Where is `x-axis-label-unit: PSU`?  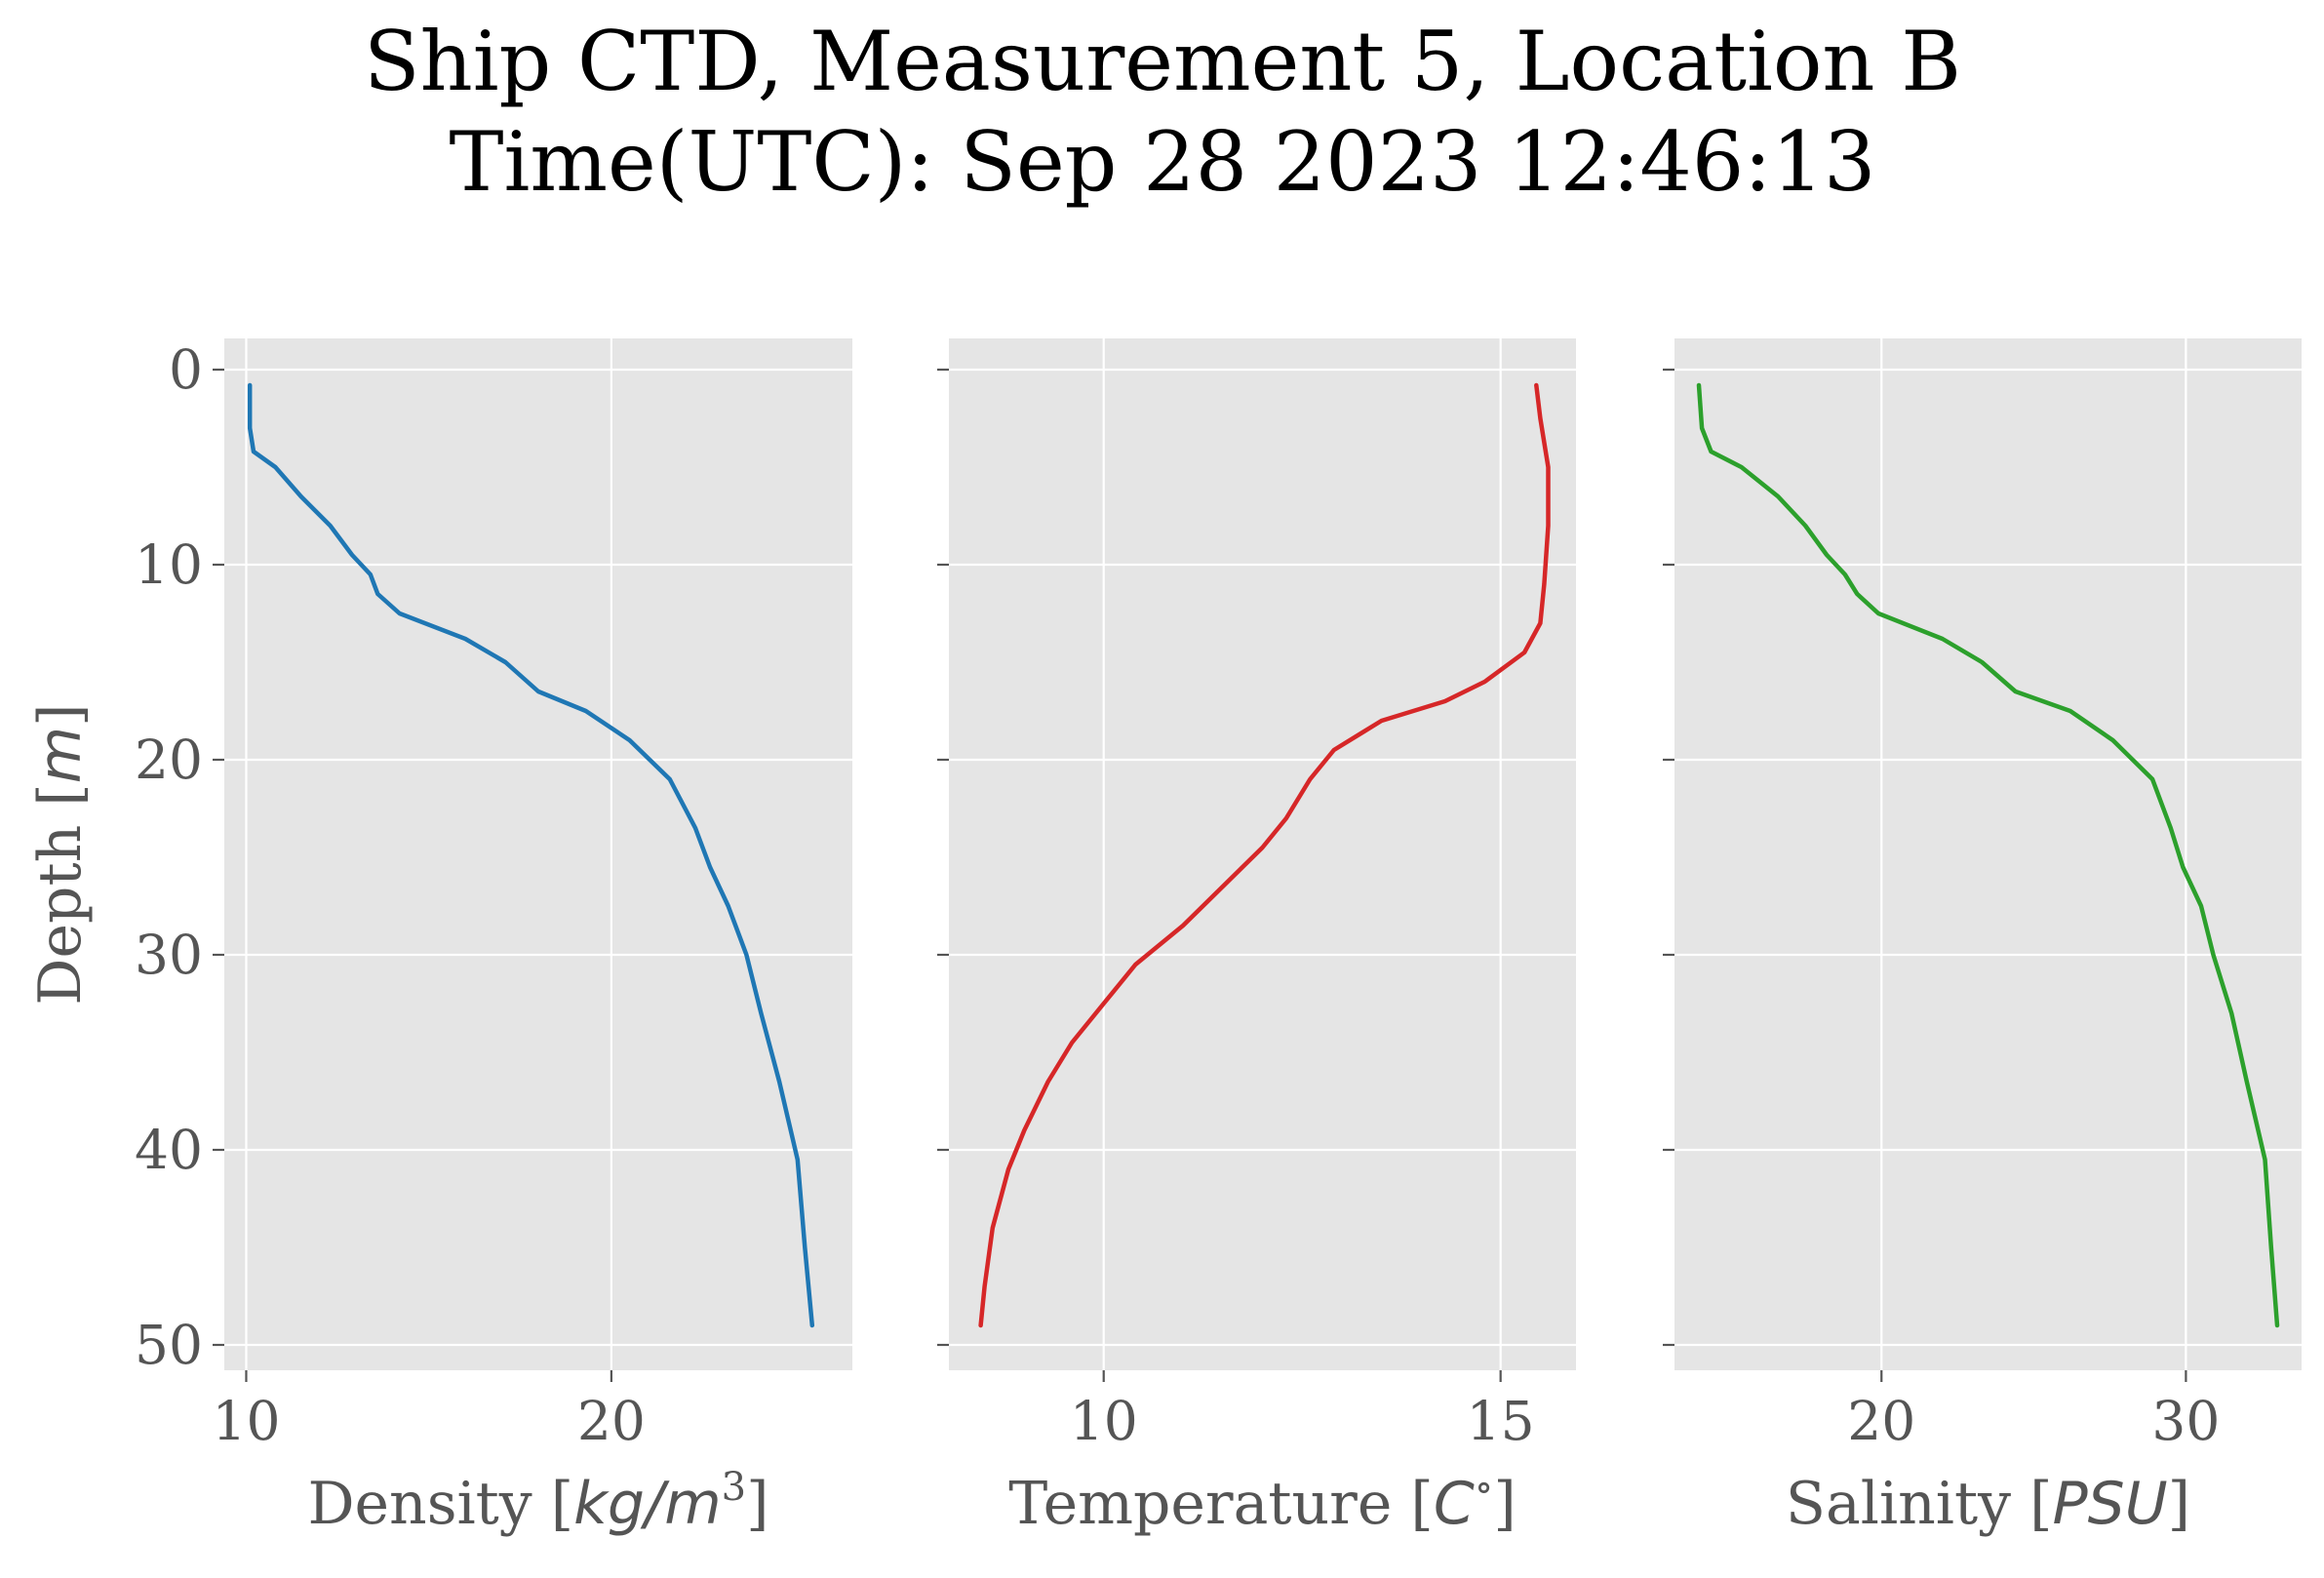 x-axis-label-unit: PSU is located at coordinates (2109, 1504).